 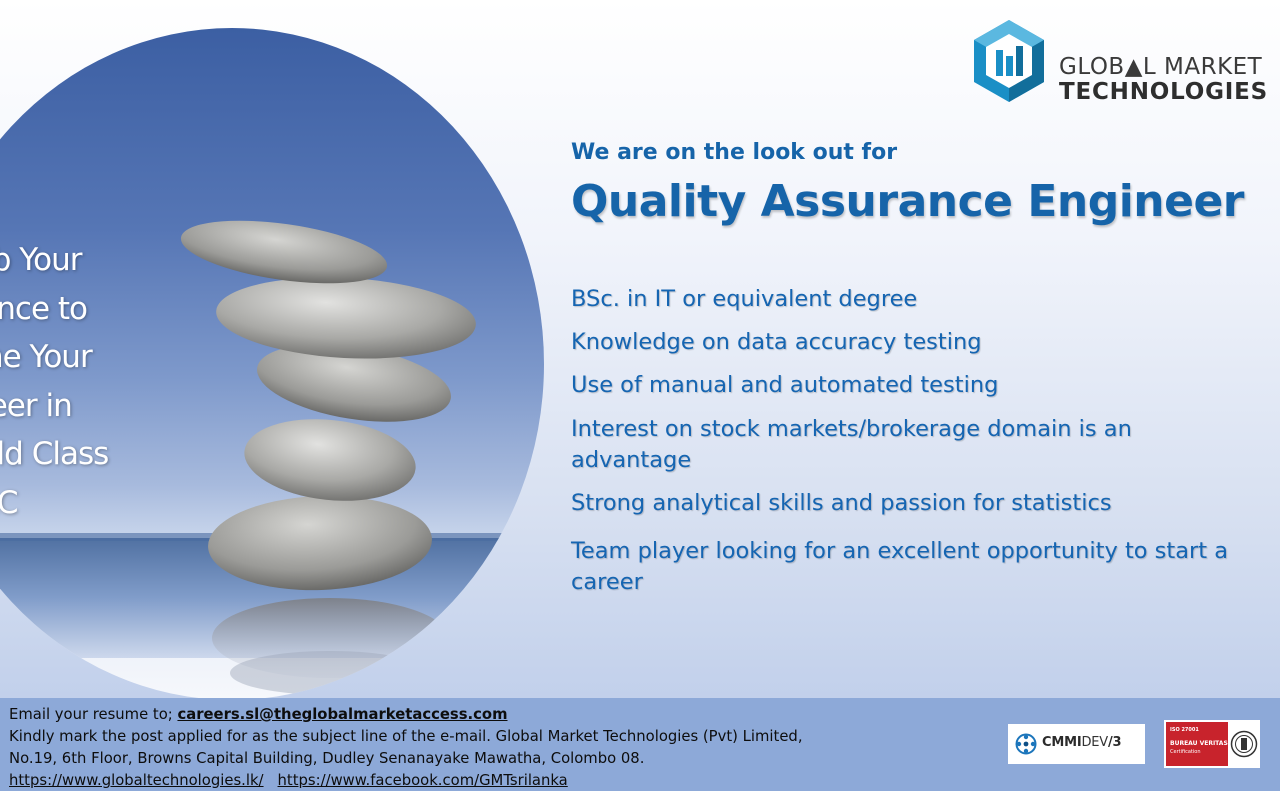 What do you see at coordinates (1184, 730) in the screenshot?
I see `bv-iso-label: ISO 27001` at bounding box center [1184, 730].